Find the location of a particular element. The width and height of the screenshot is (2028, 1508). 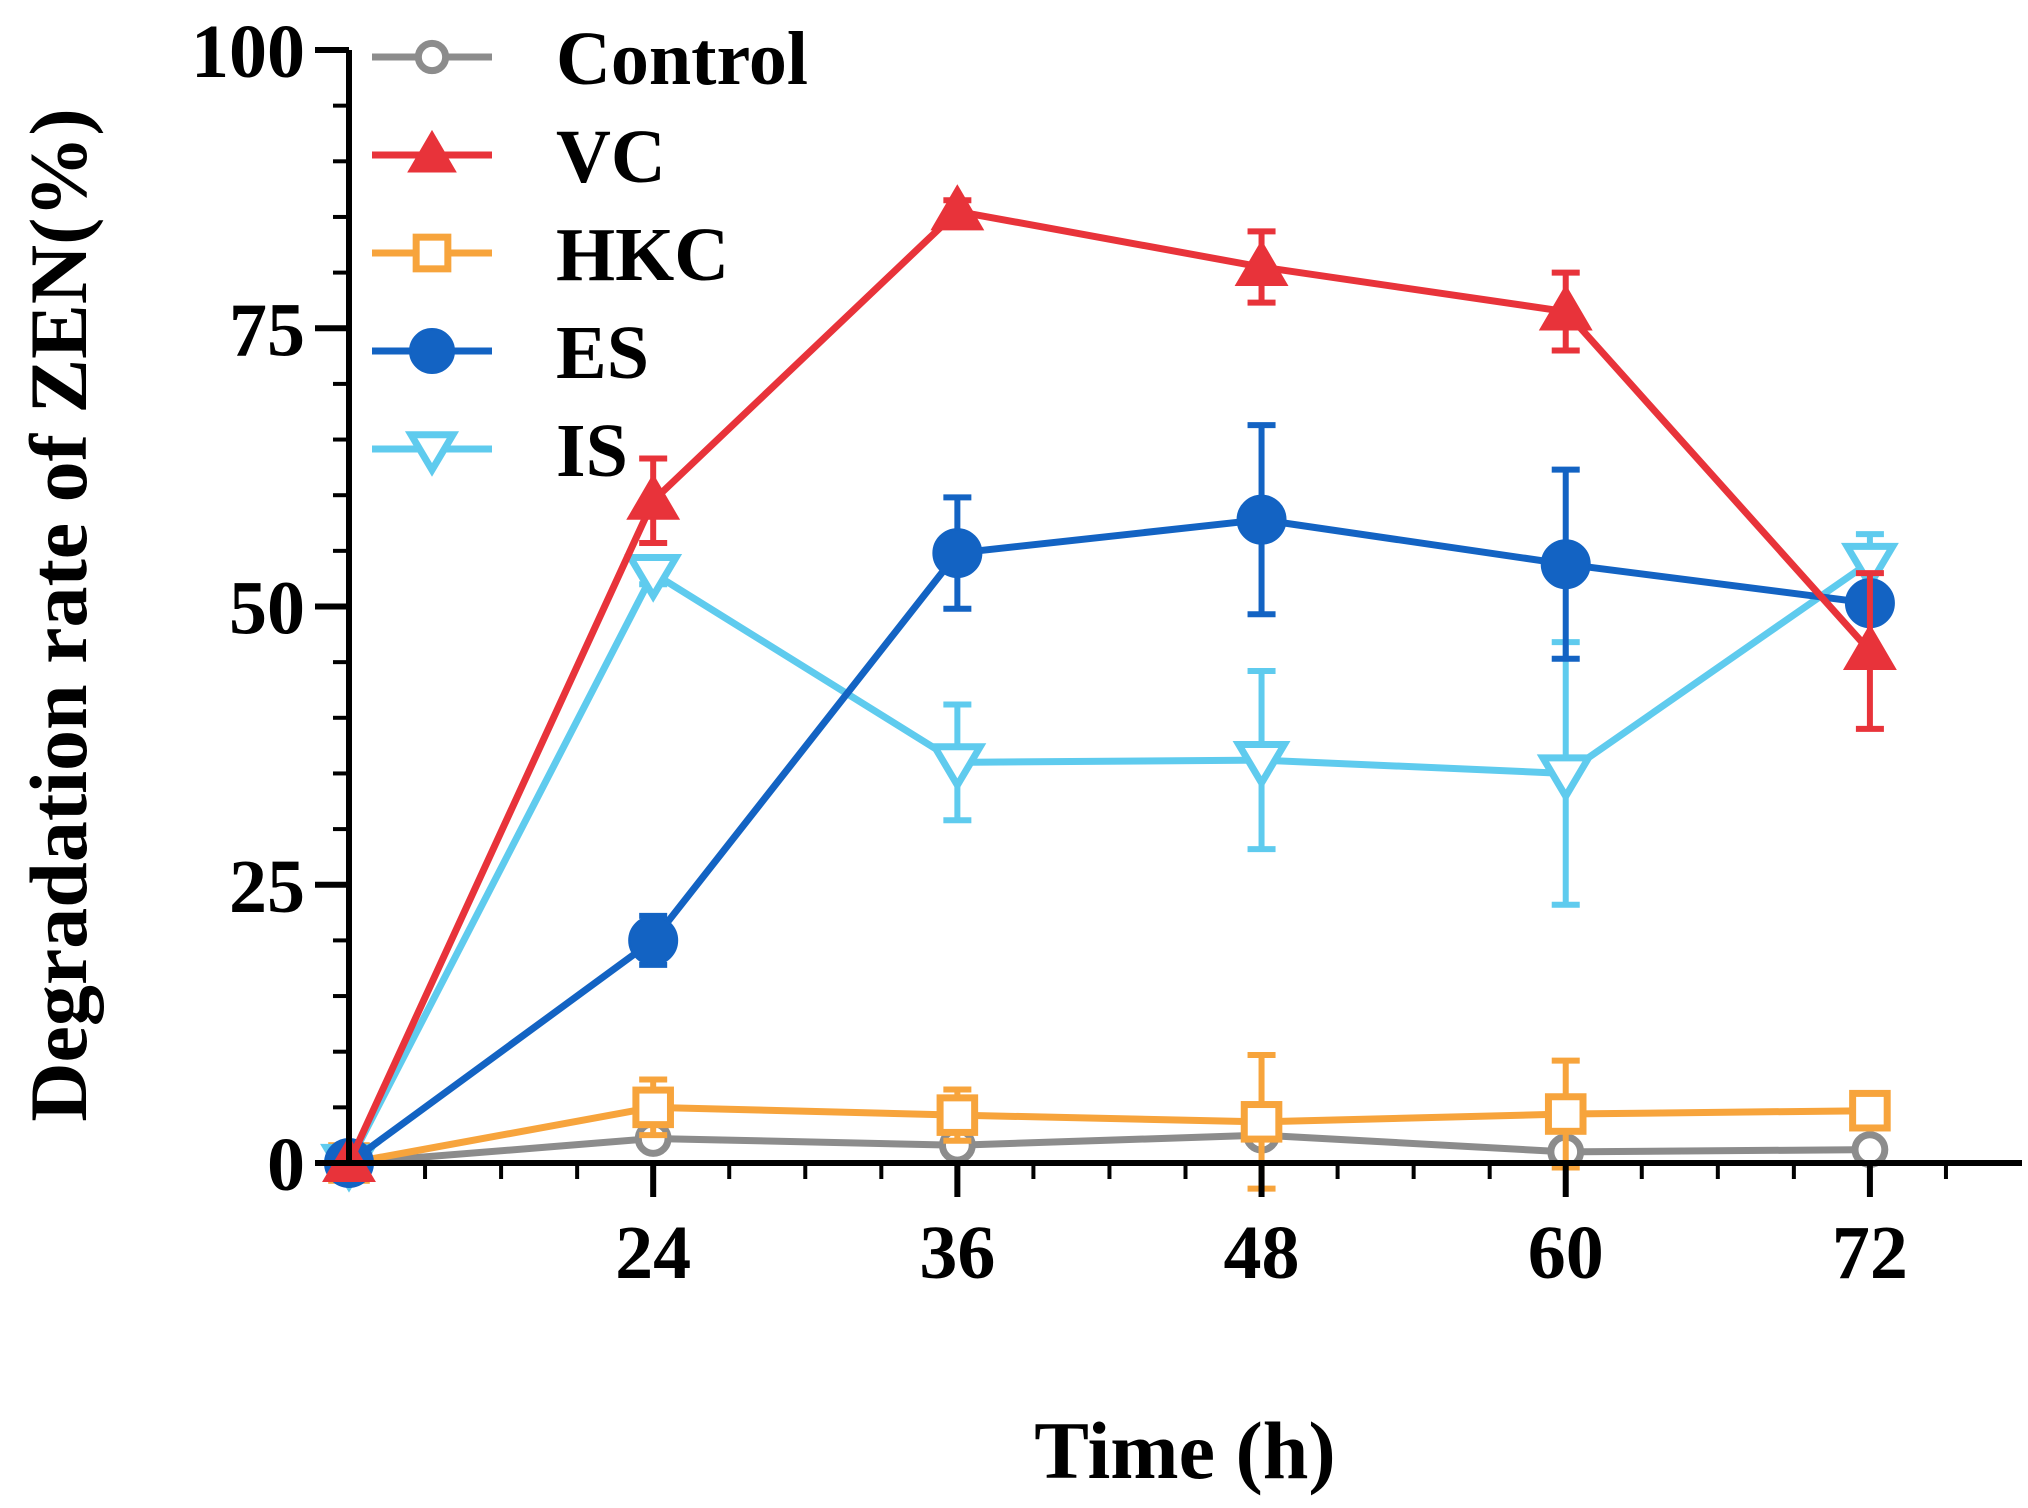

y-tick-label: 100 is located at coordinates (248, 52).